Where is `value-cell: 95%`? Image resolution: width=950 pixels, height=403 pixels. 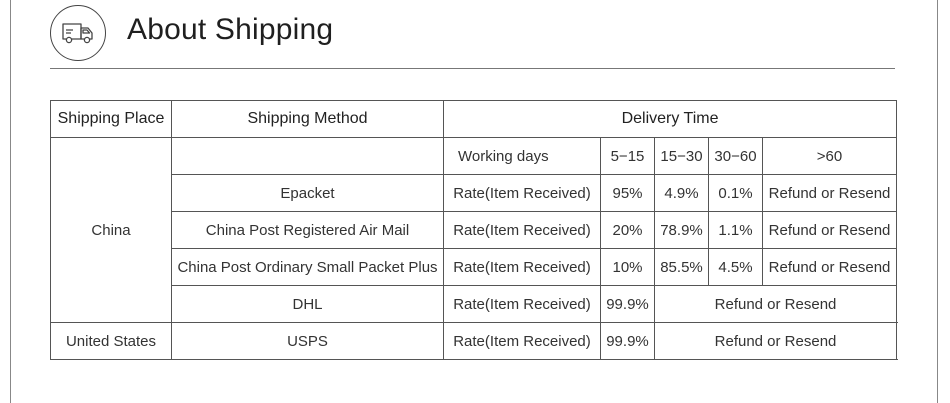
value-cell: 95% is located at coordinates (627, 193).